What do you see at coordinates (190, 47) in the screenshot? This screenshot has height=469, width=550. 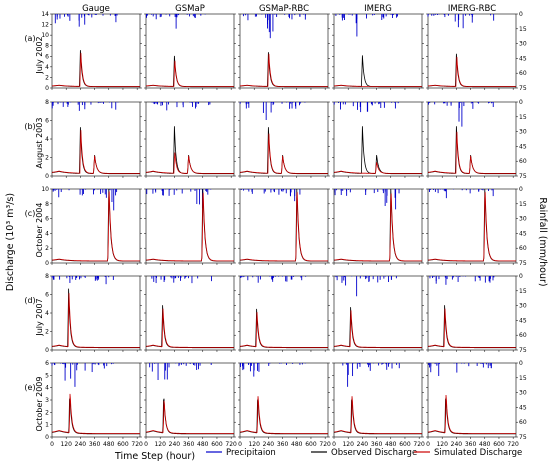 I see `panel: GSMaP` at bounding box center [190, 47].